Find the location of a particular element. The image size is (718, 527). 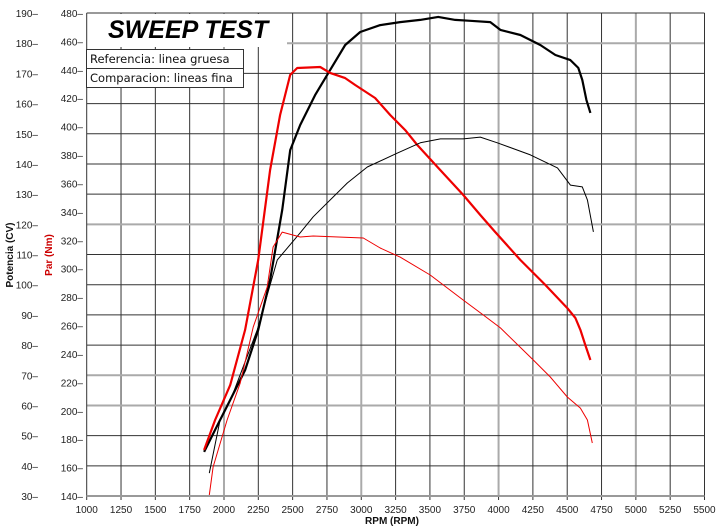

torque-tick-label: 460– is located at coordinates (72, 42).